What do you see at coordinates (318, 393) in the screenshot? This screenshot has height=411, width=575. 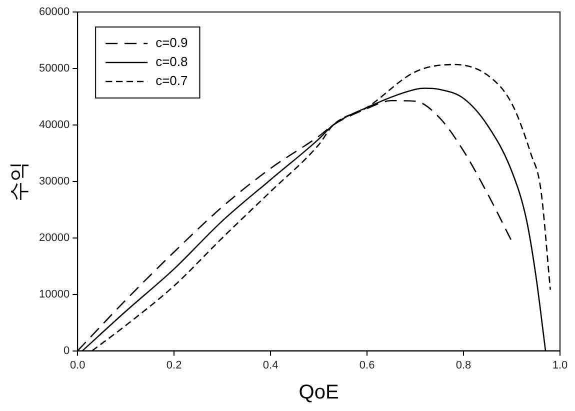 I see `x-axis-title: QoE` at bounding box center [318, 393].